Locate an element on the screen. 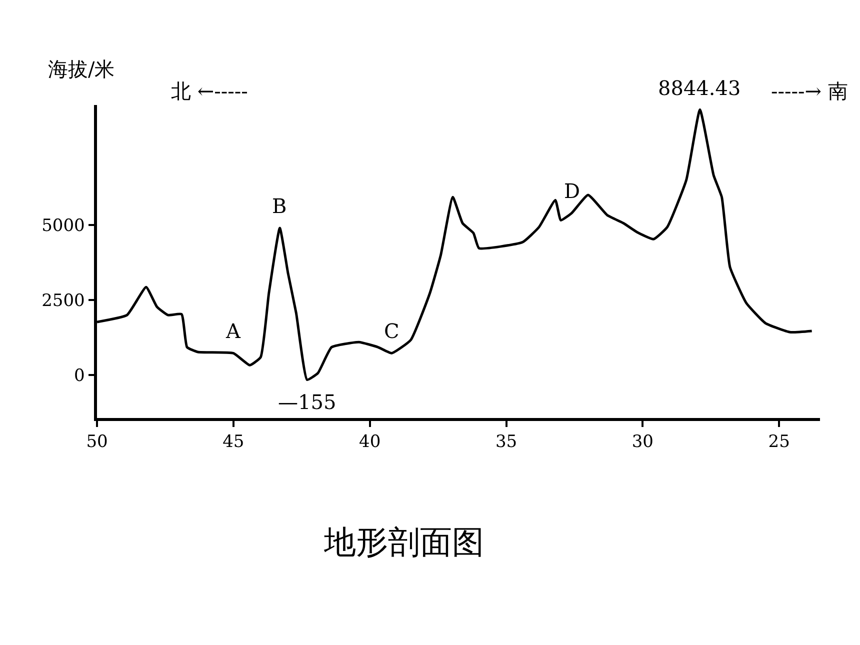  x-tick-label: 35 is located at coordinates (506, 442).